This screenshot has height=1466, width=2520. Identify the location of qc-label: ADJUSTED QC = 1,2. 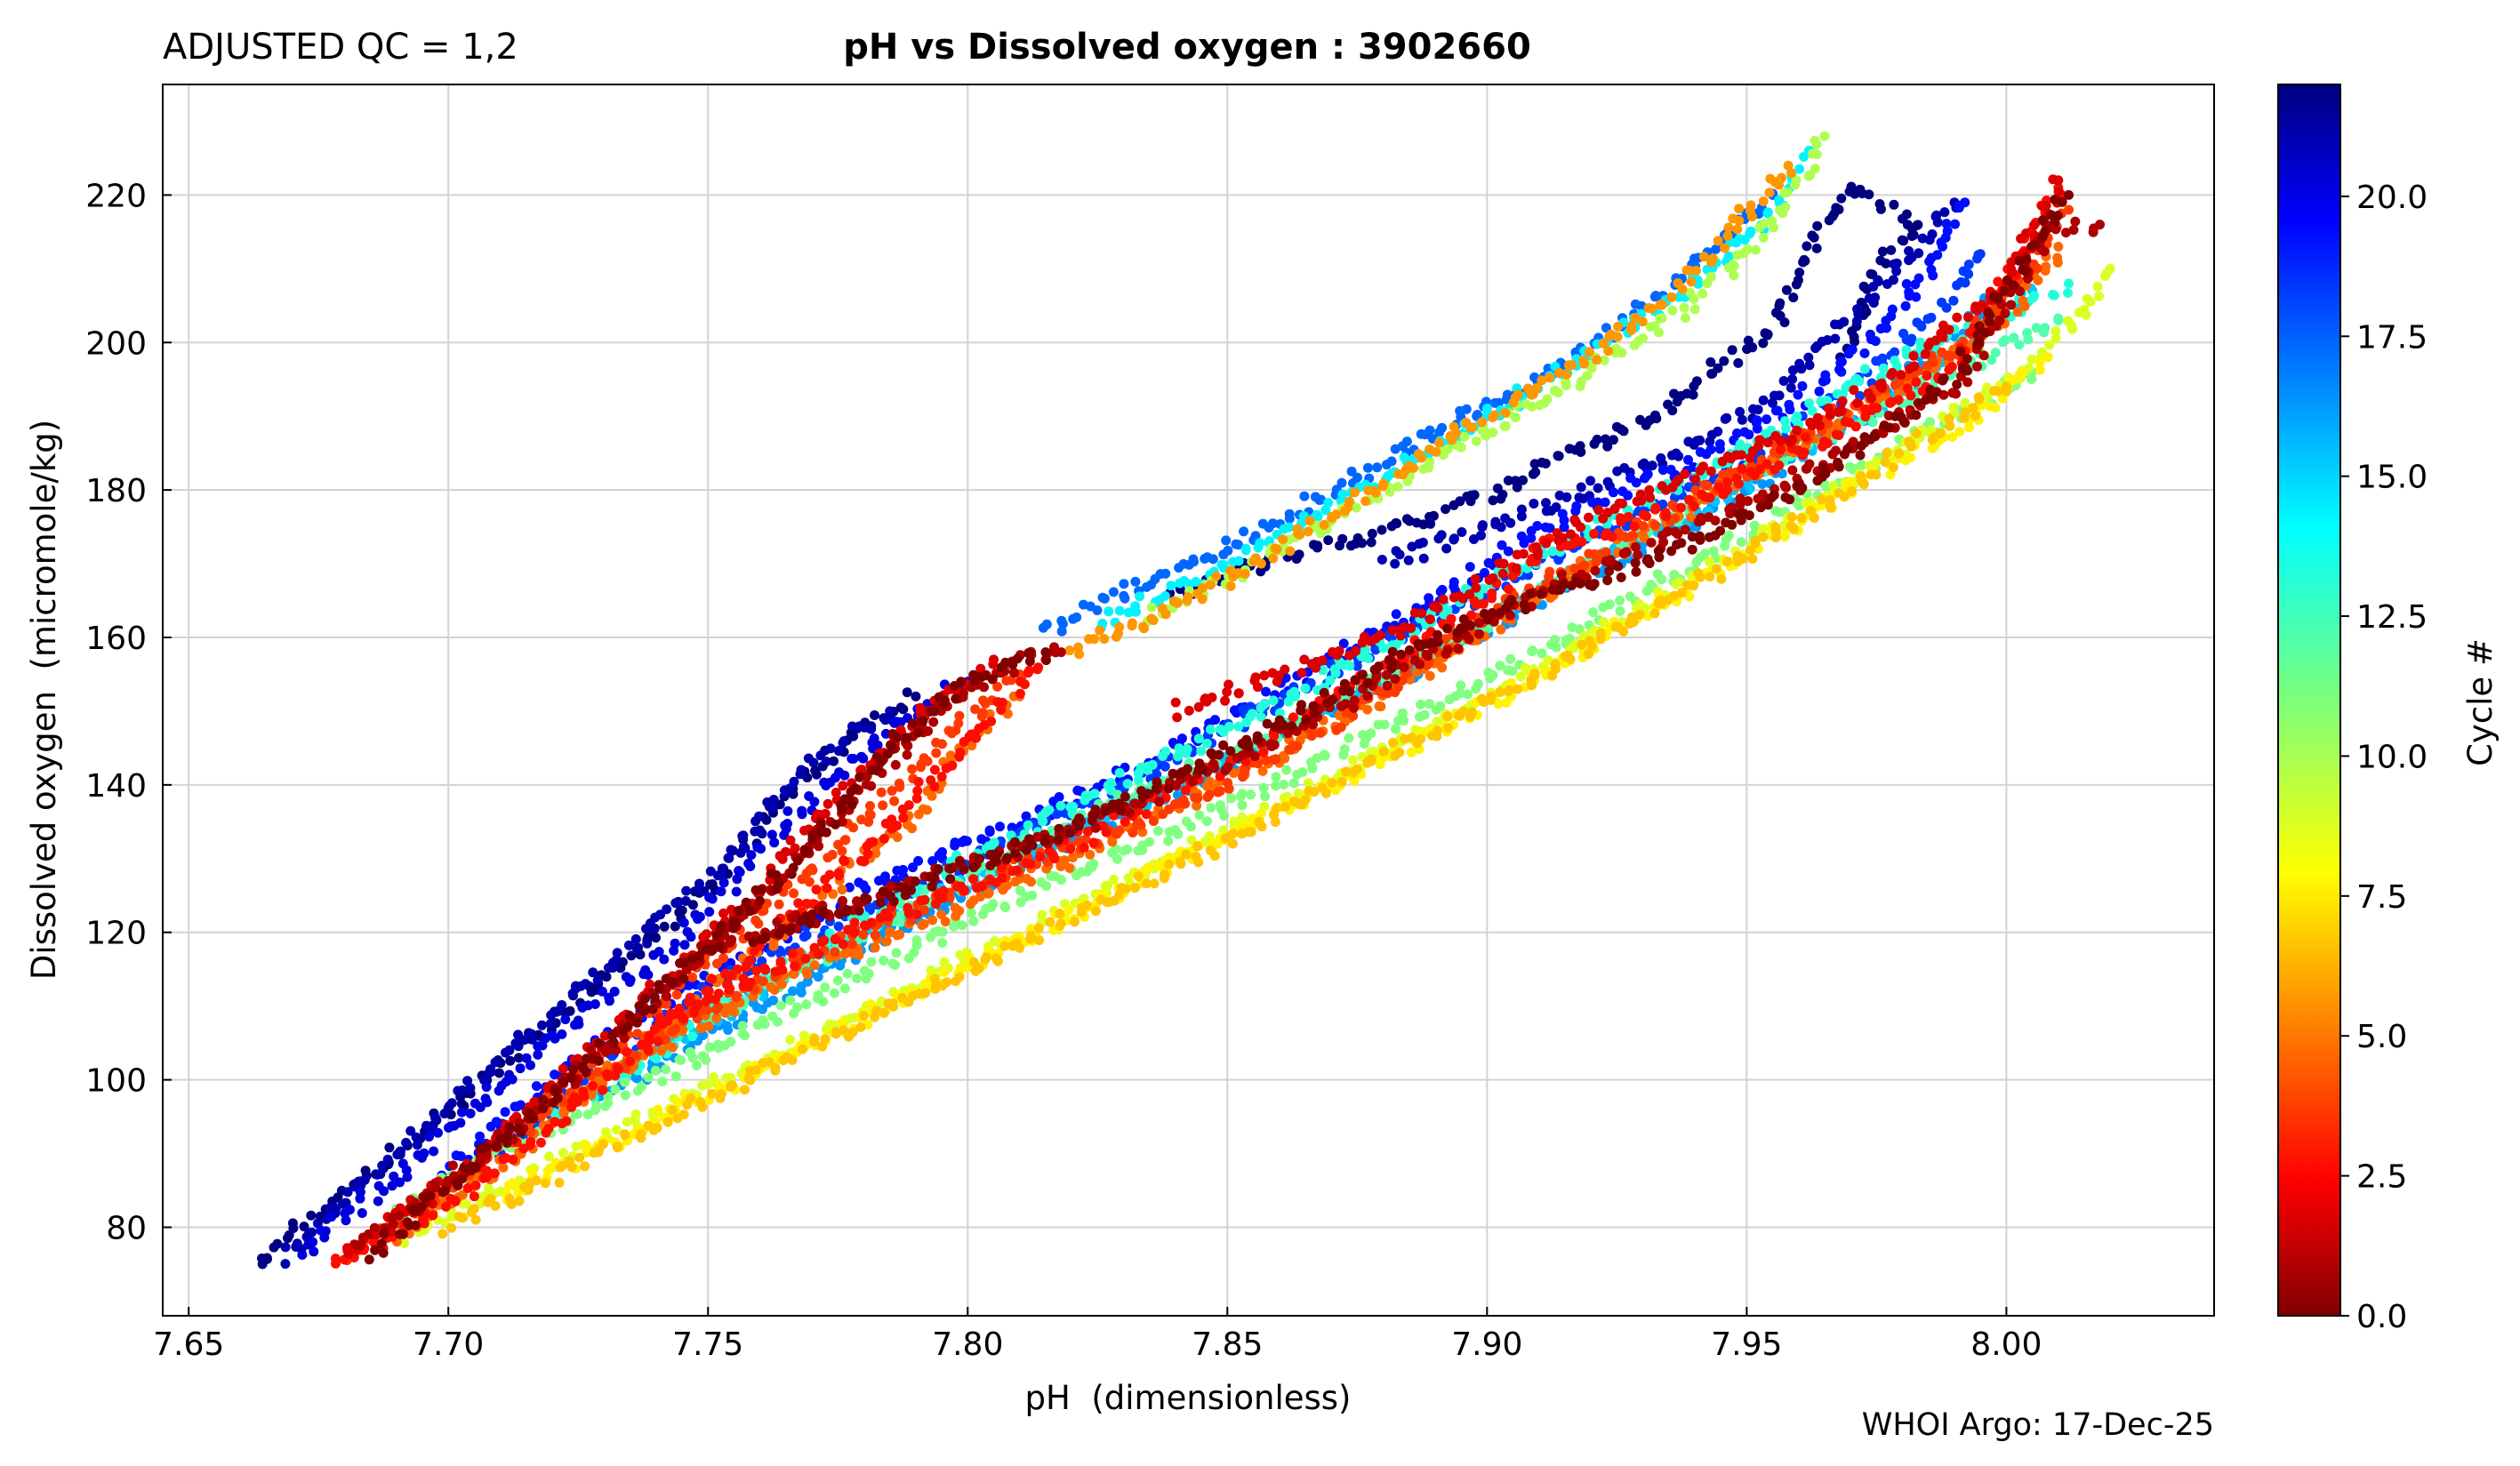
(340, 47).